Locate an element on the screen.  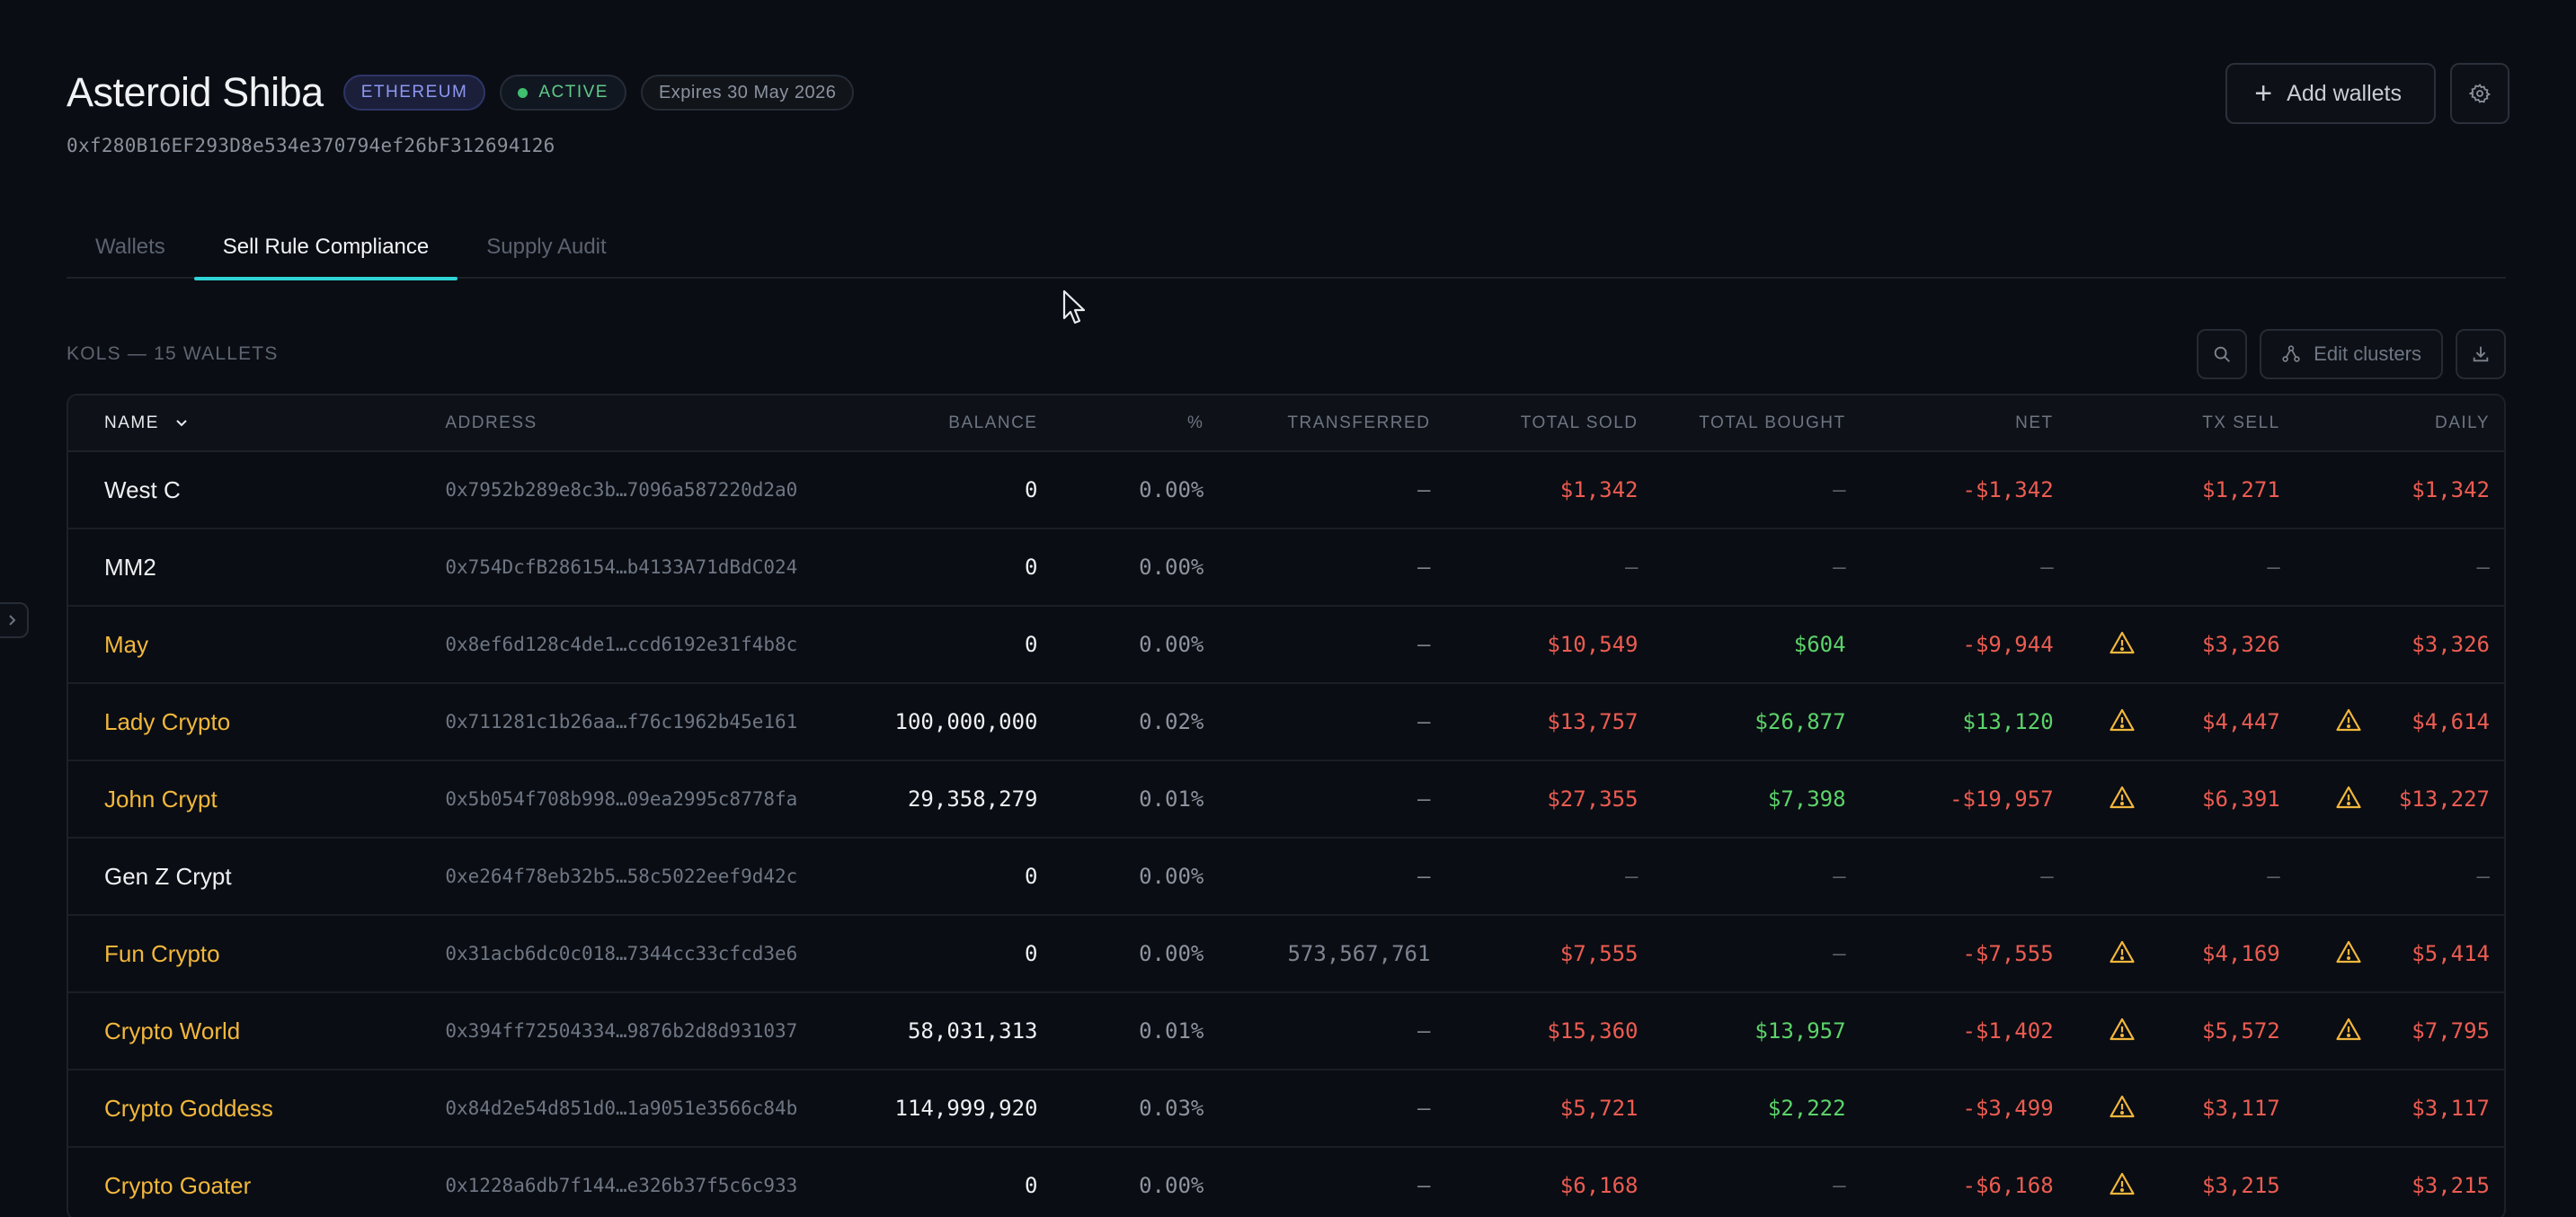
total-sold-cell: $7,555 is located at coordinates (1599, 953).